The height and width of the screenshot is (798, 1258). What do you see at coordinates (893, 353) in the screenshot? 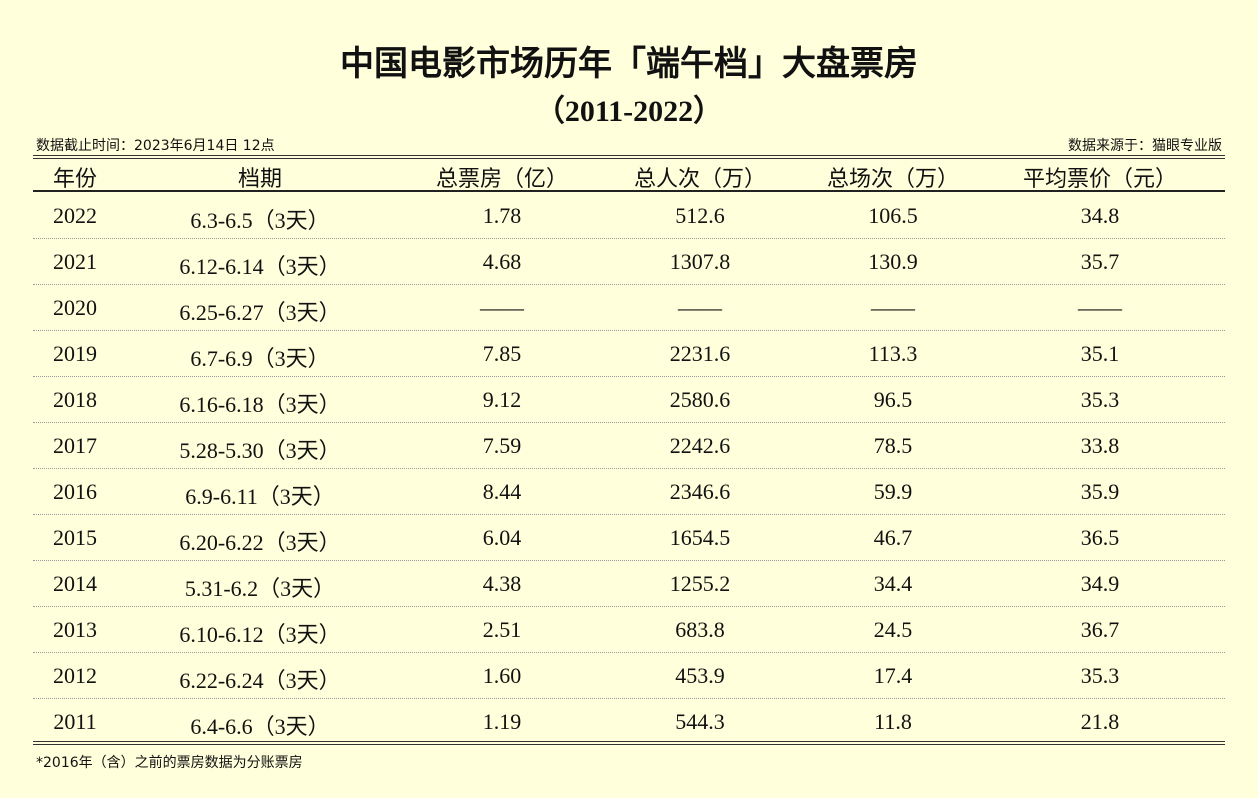
I see `cell: 113.3` at bounding box center [893, 353].